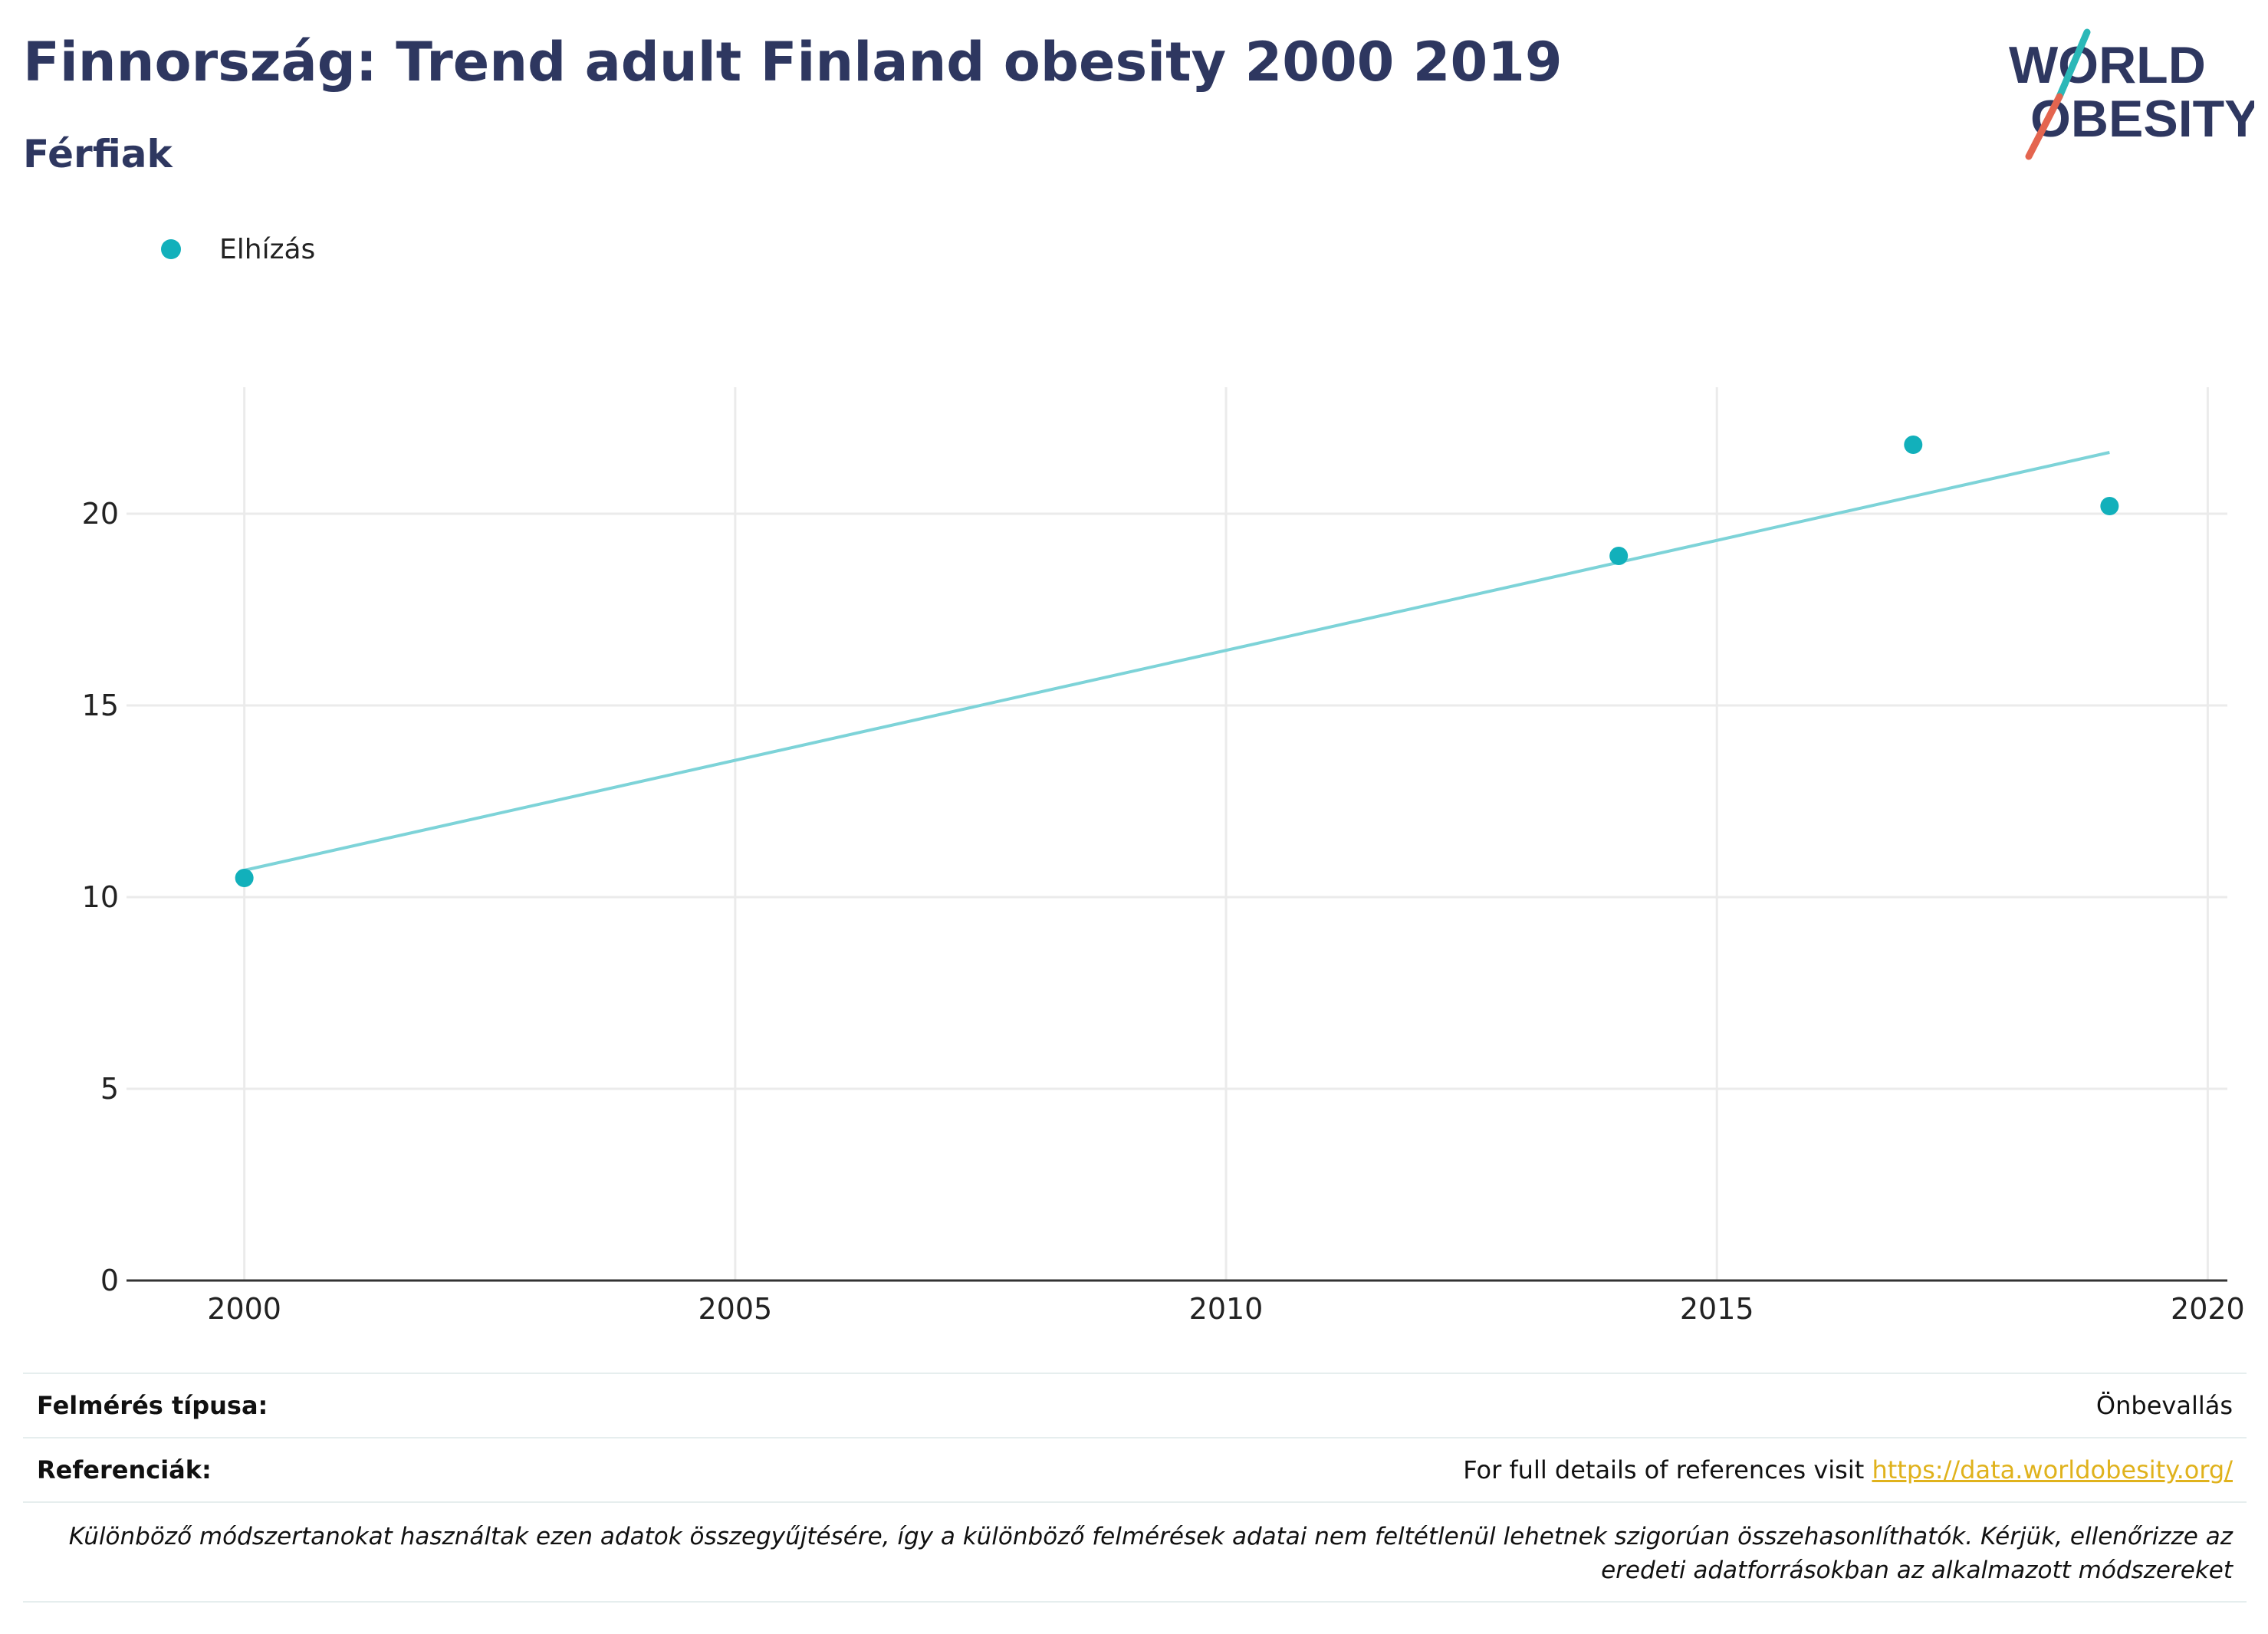 The image size is (2268, 1634). What do you see at coordinates (100, 897) in the screenshot?
I see `y-tick-label: 10` at bounding box center [100, 897].